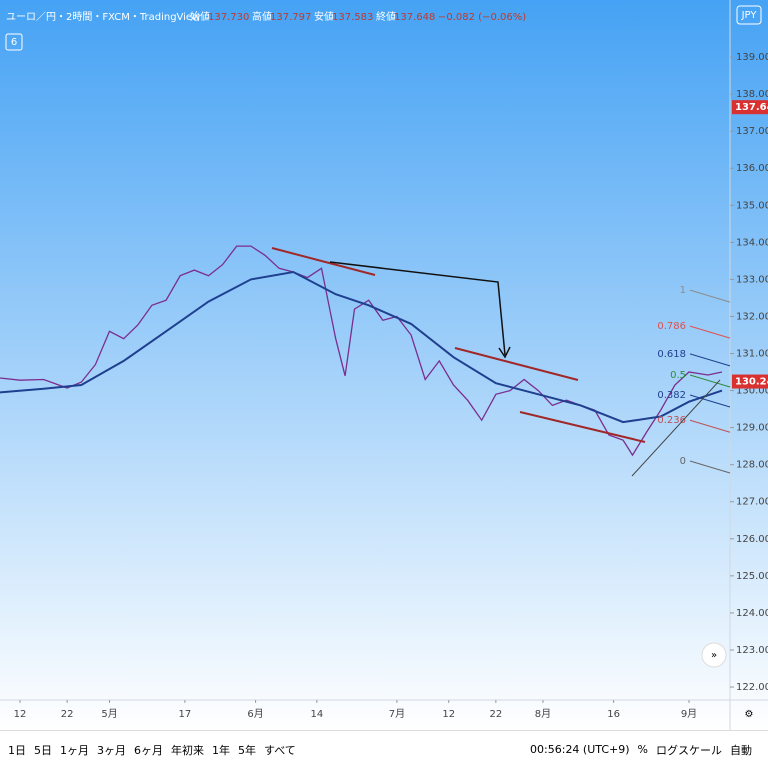  I want to click on x-tick-label: 9月, so click(689, 714).